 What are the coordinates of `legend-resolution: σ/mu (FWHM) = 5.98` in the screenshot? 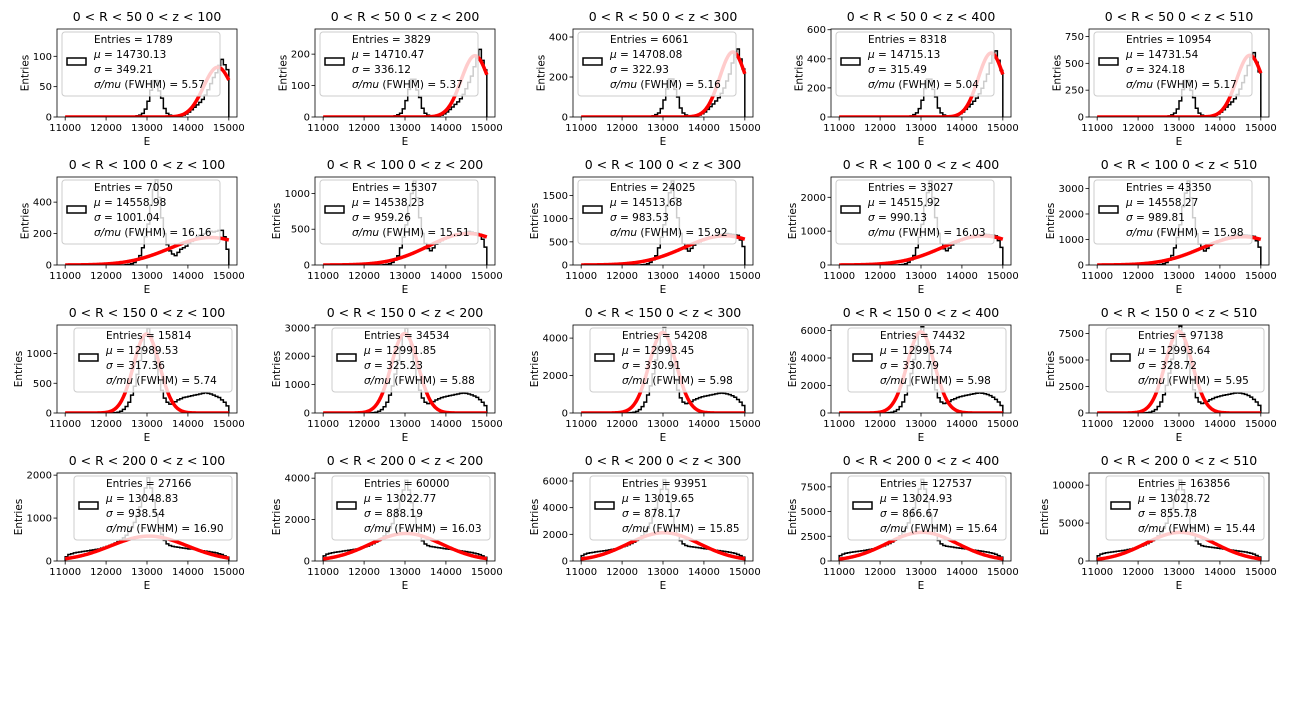 It's located at (935, 381).